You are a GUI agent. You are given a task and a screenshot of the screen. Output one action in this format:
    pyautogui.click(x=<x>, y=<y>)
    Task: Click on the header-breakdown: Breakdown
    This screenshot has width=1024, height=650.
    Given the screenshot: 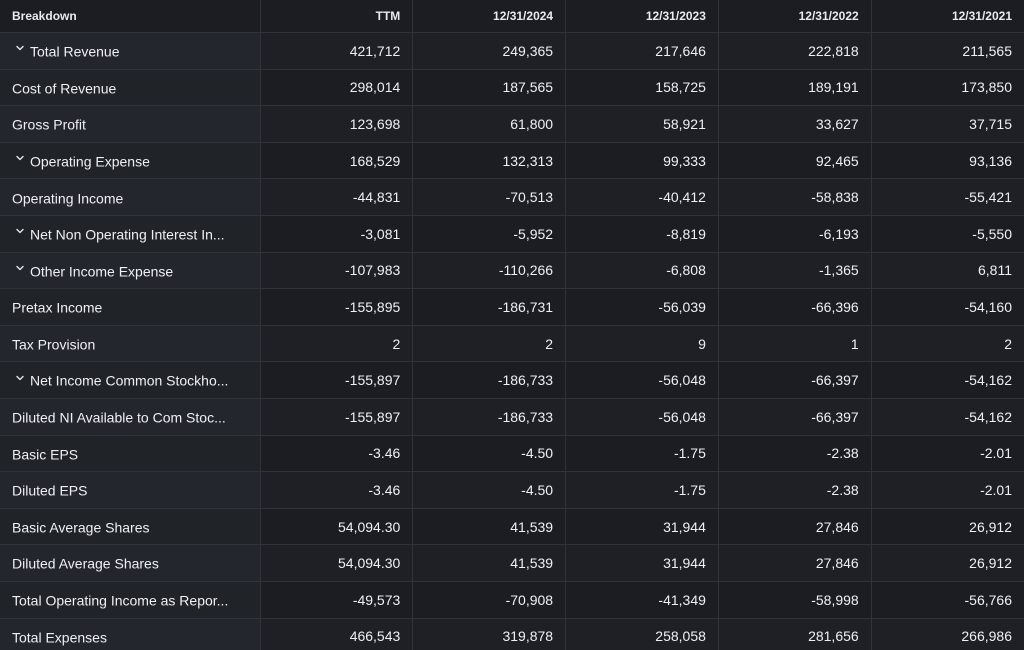 What is the action you would take?
    pyautogui.click(x=130, y=16)
    